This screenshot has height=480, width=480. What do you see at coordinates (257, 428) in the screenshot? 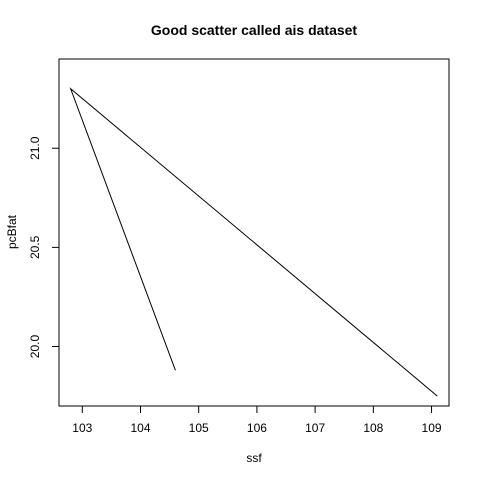
I see `x-tick-label: 106` at bounding box center [257, 428].